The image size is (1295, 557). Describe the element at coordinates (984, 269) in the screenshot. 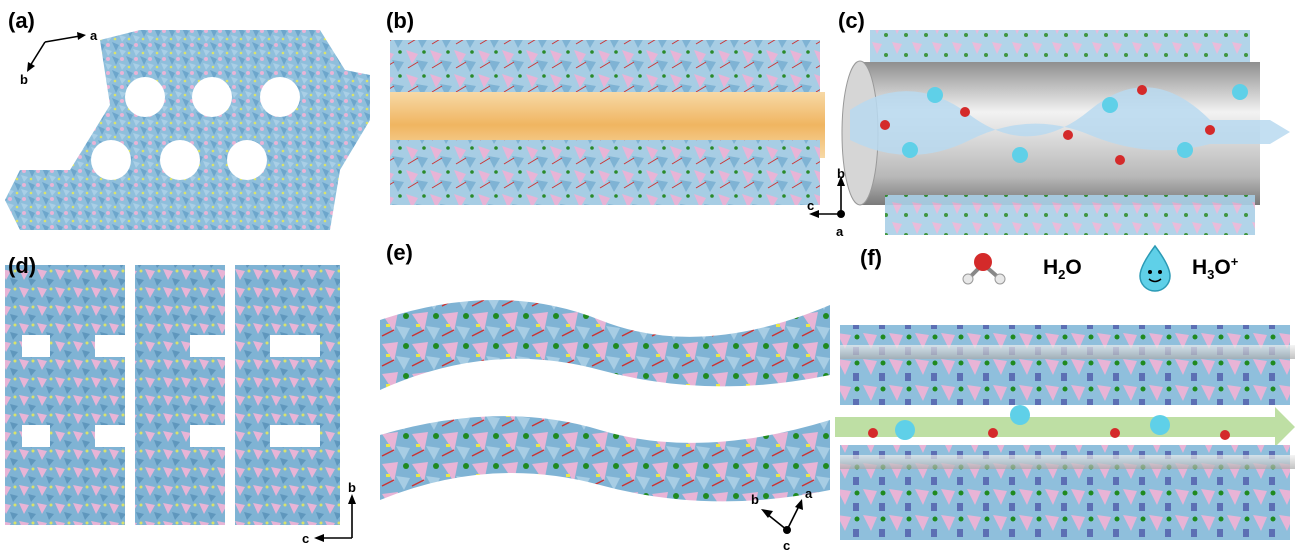

I see `water-molecule-icon` at that location.